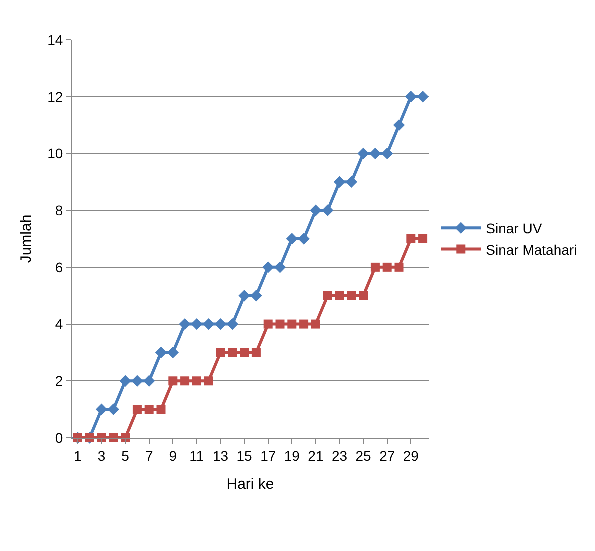  Describe the element at coordinates (411, 456) in the screenshot. I see `x-tick-label: 29` at that location.